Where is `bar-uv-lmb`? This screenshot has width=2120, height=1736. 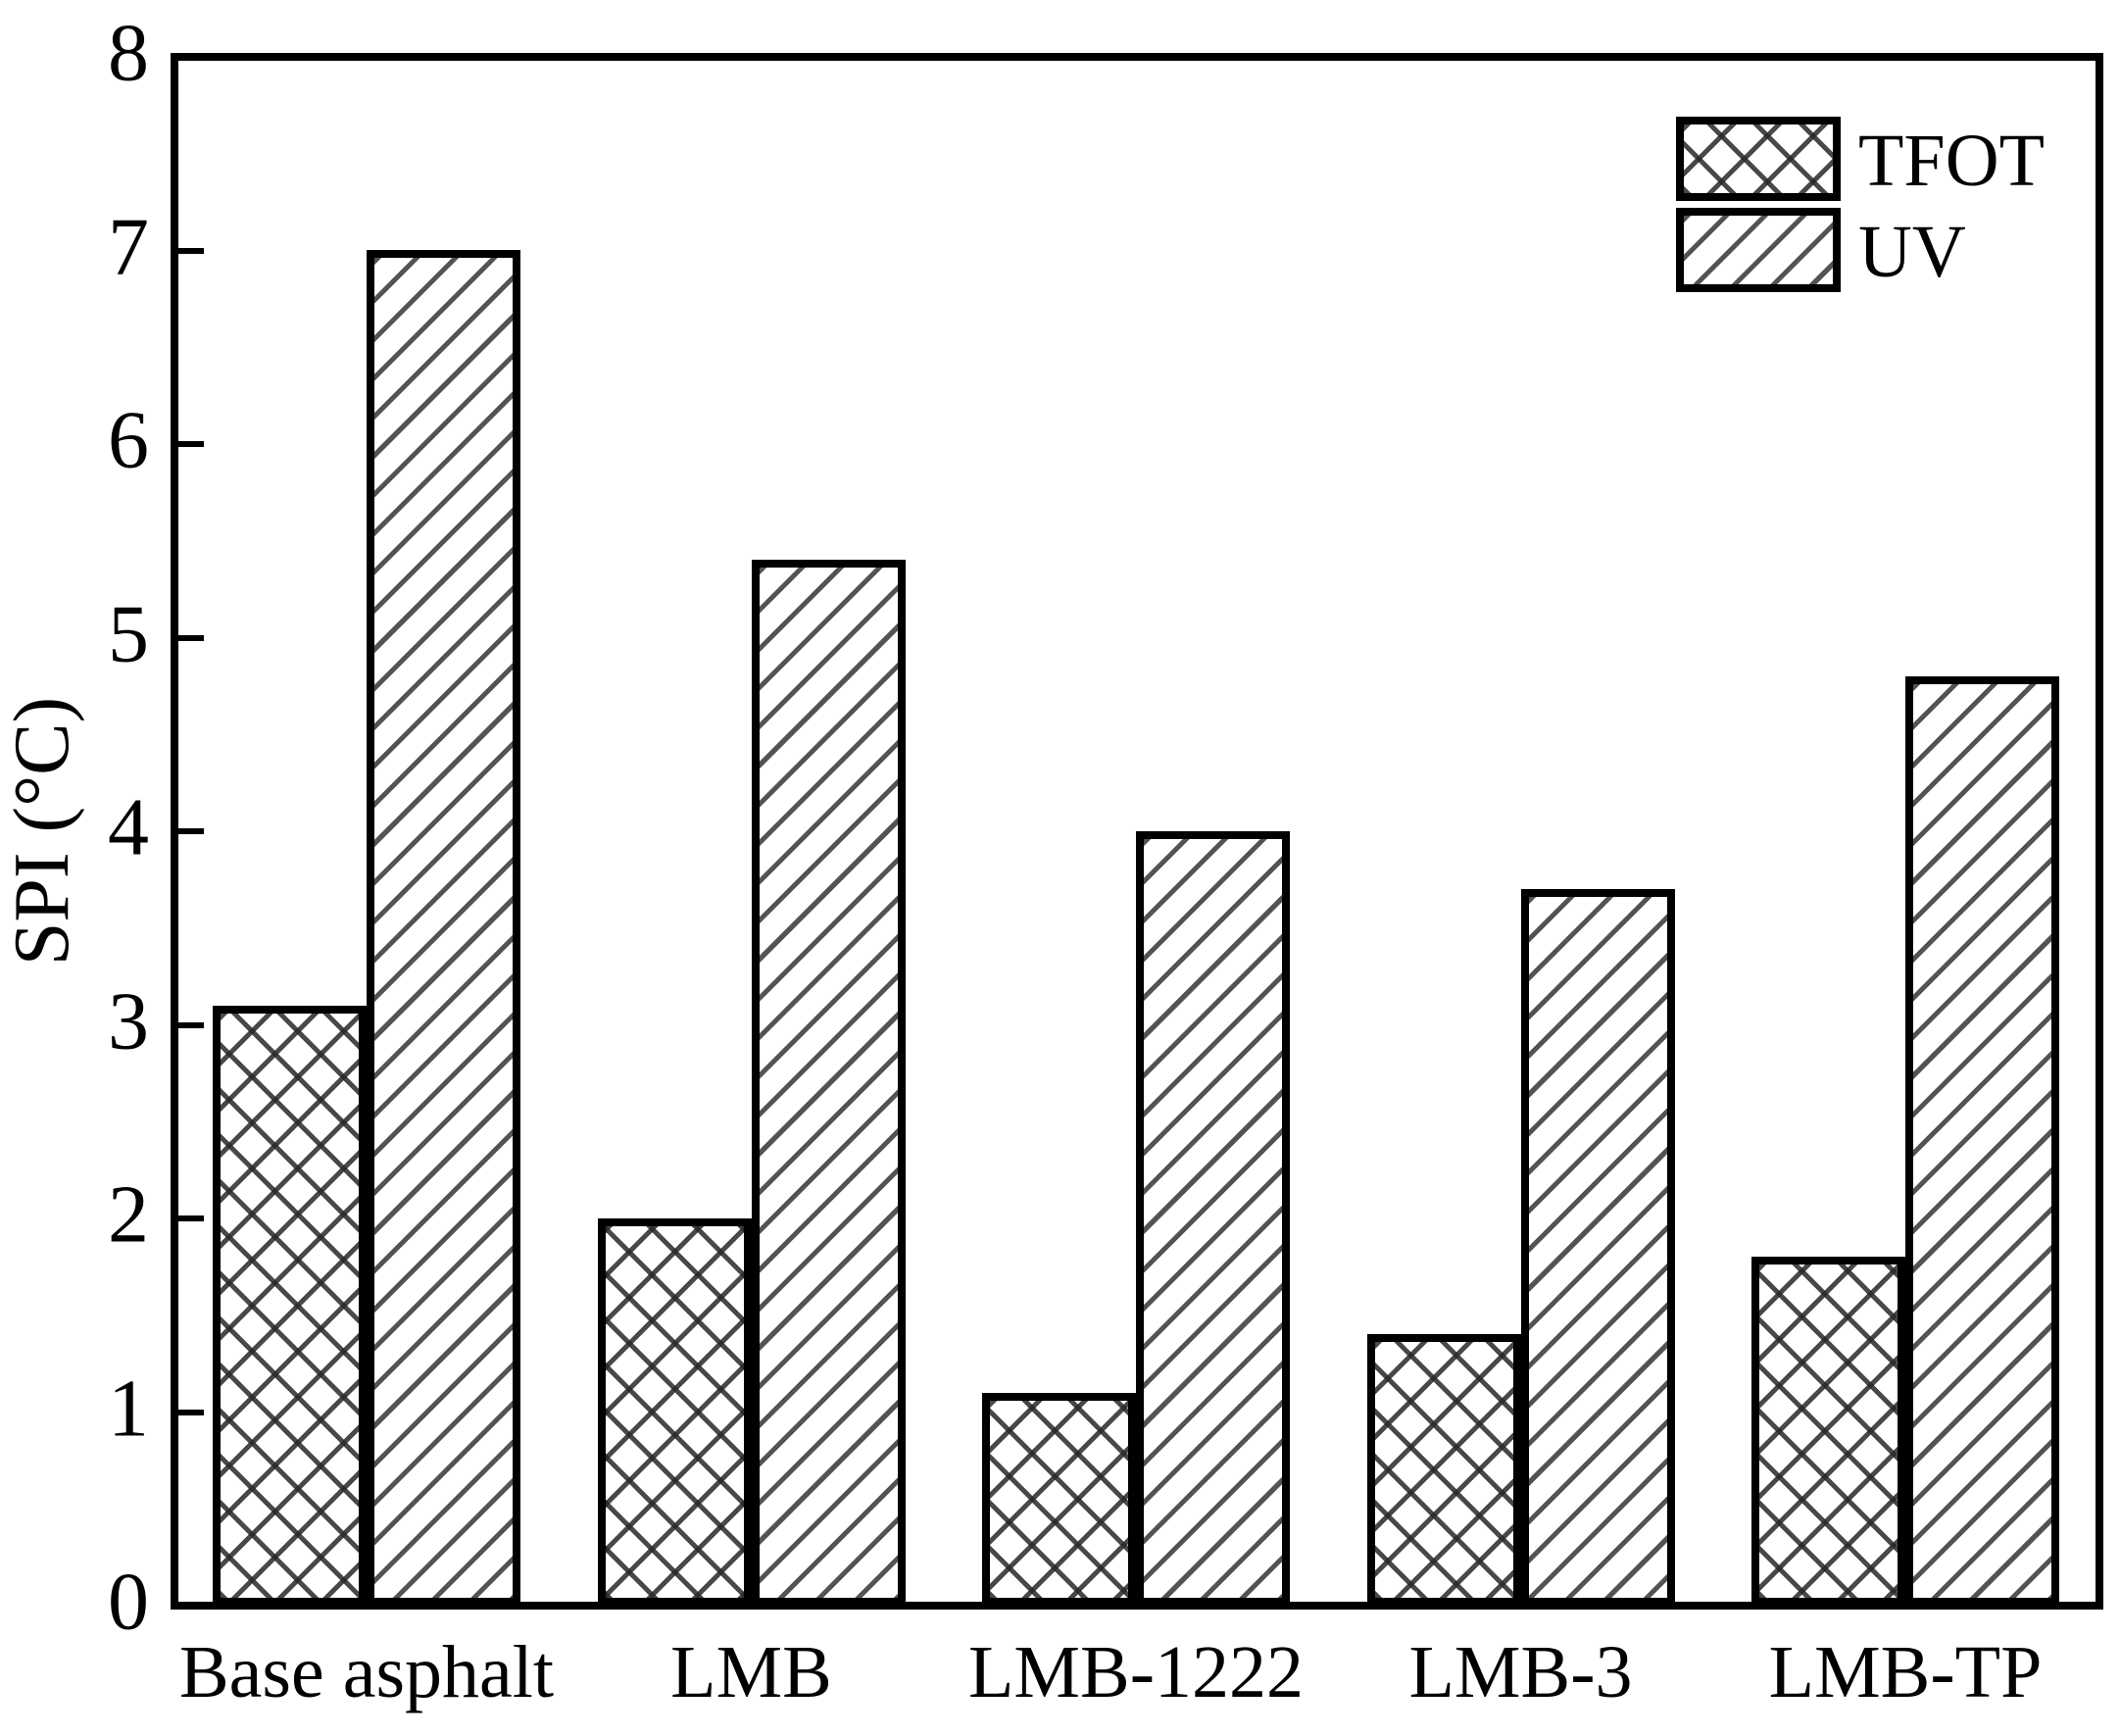 bar-uv-lmb is located at coordinates (829, 1083).